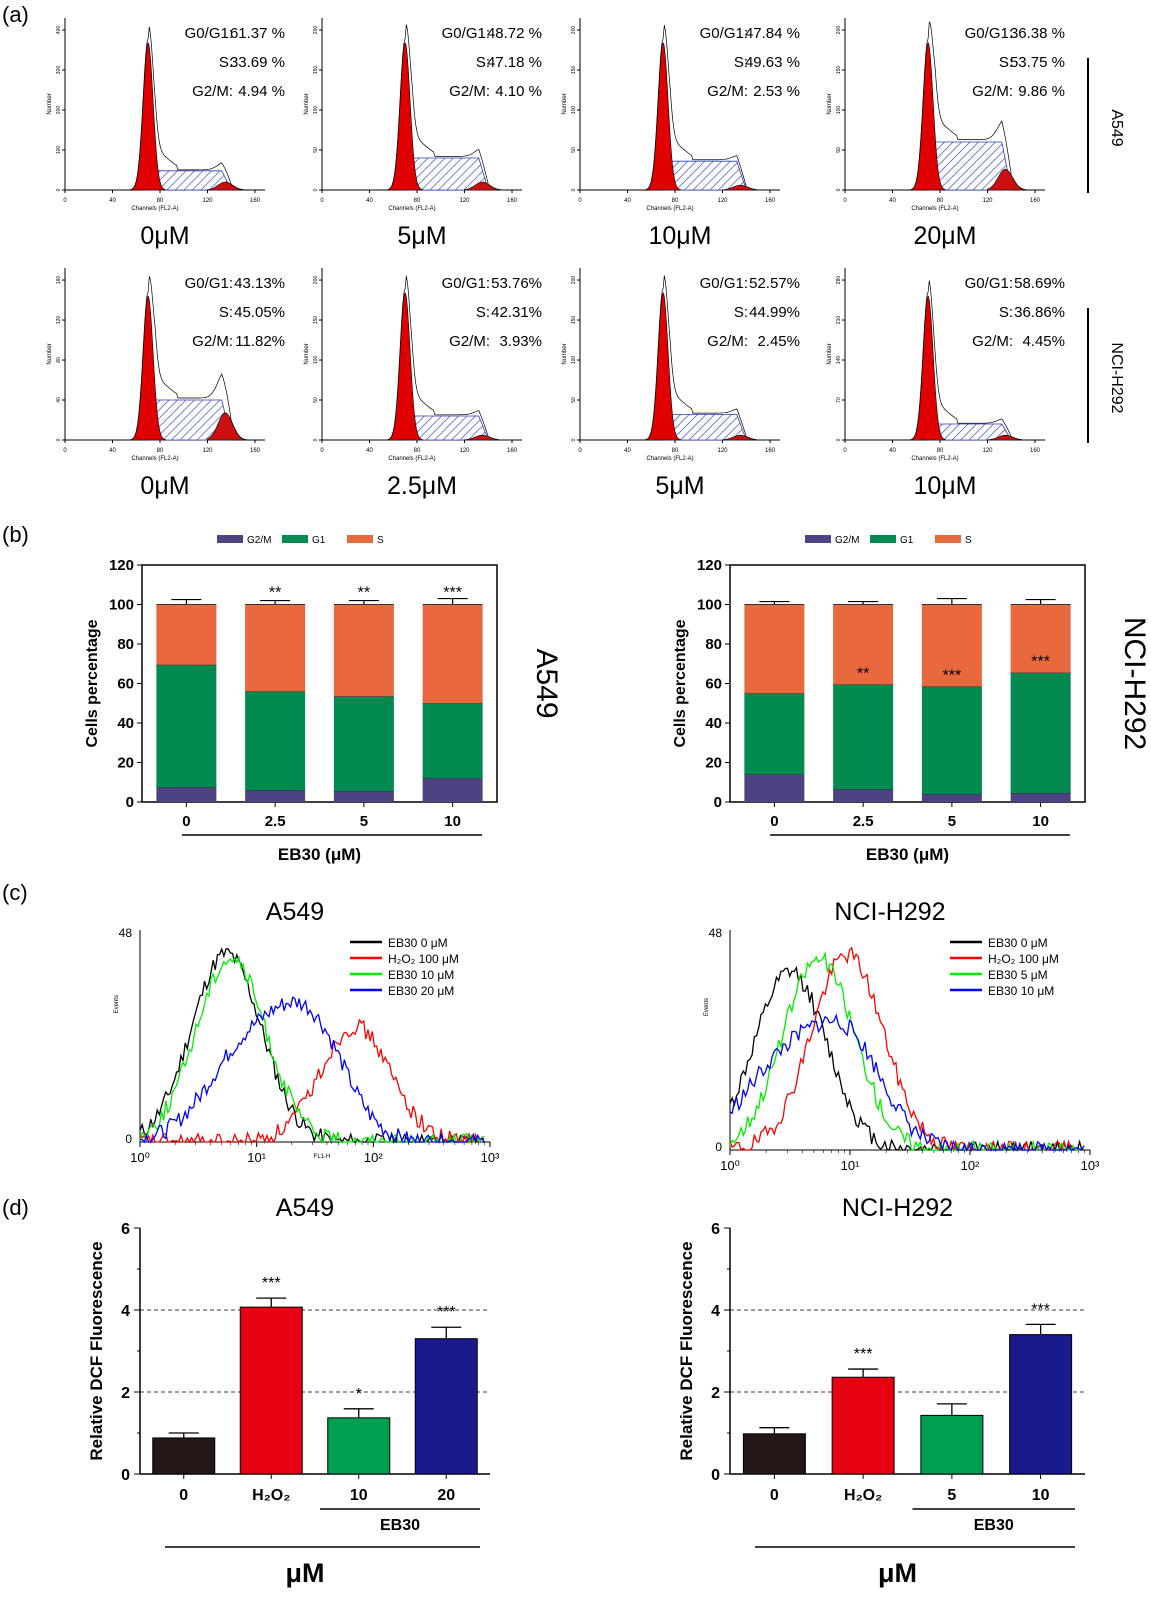 The image size is (1151, 1601). What do you see at coordinates (148, 116) in the screenshot?
I see `g0g1-peak-area` at bounding box center [148, 116].